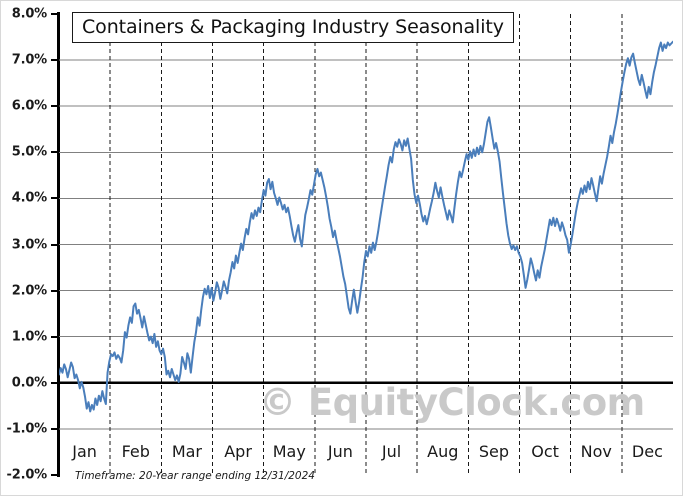 The image size is (683, 496). Describe the element at coordinates (29, 244) in the screenshot. I see `y-axis-tick-label: 3.0%` at that location.